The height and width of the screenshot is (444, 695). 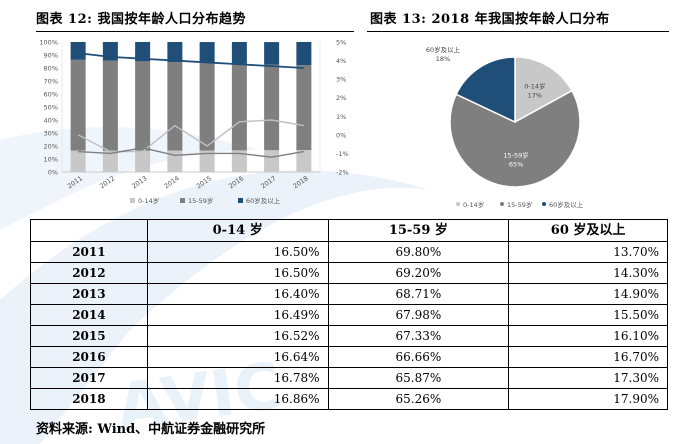 What do you see at coordinates (51, 121) in the screenshot?
I see `y-tick-label: 40%` at bounding box center [51, 121].